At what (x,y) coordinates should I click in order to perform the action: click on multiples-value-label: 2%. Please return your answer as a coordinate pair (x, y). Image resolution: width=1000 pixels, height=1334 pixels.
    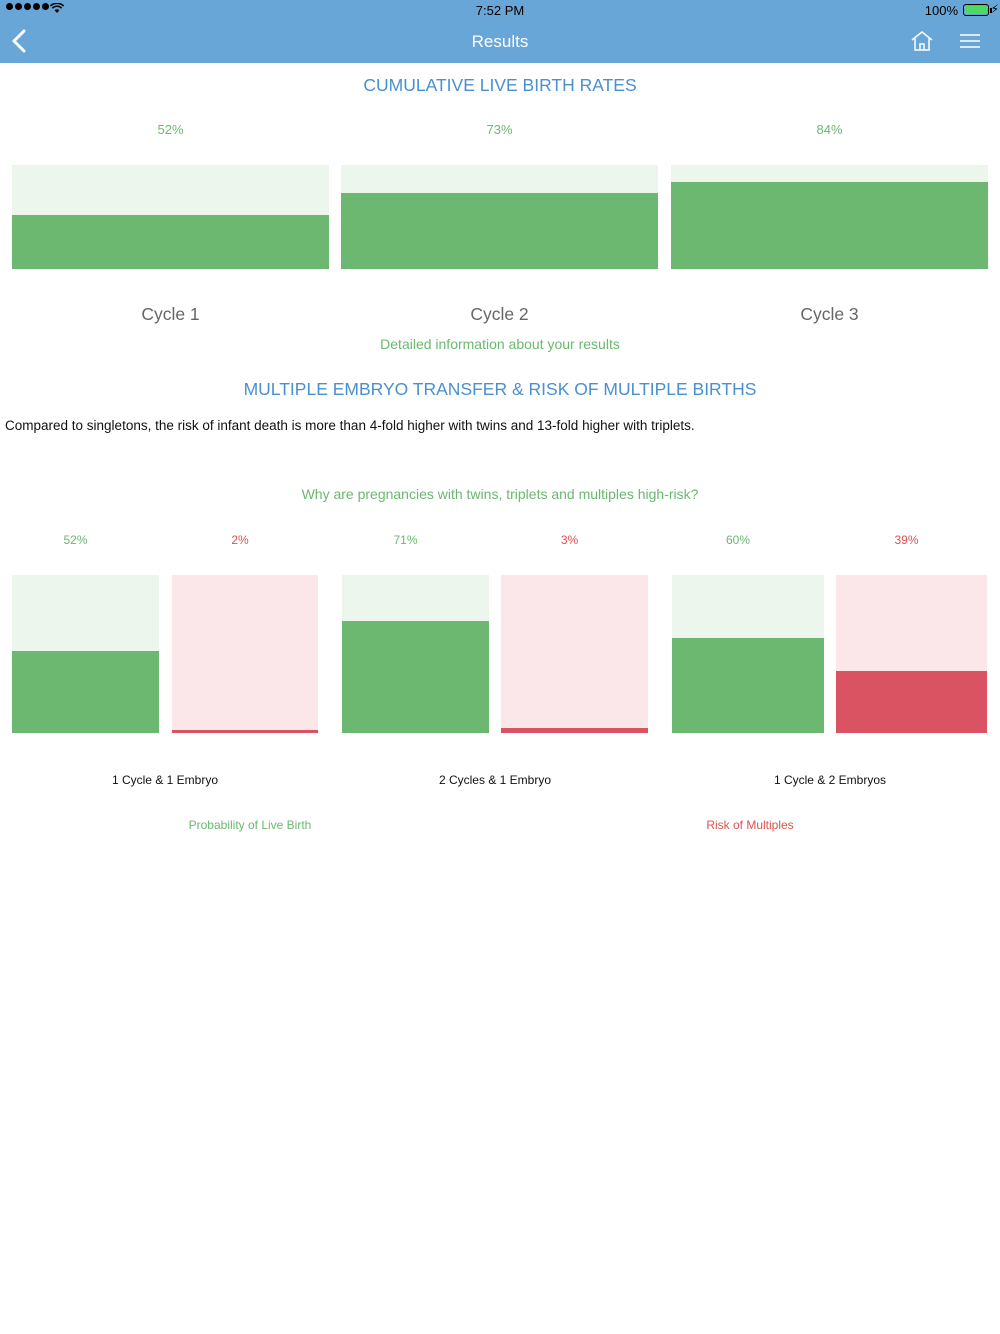
    Looking at the image, I should click on (240, 540).